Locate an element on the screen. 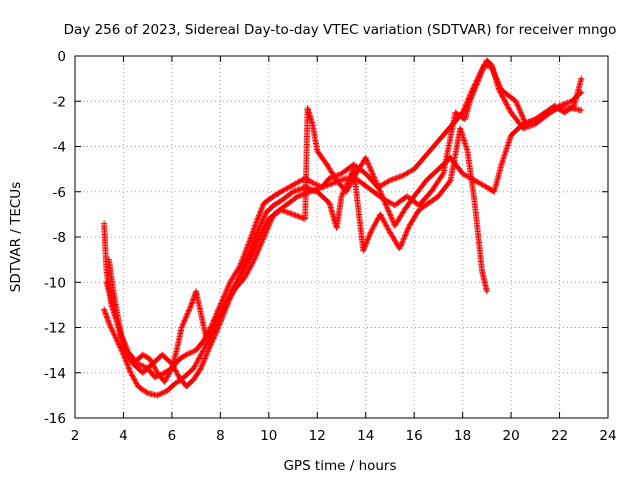  x-tick-label: 22 is located at coordinates (559, 436).